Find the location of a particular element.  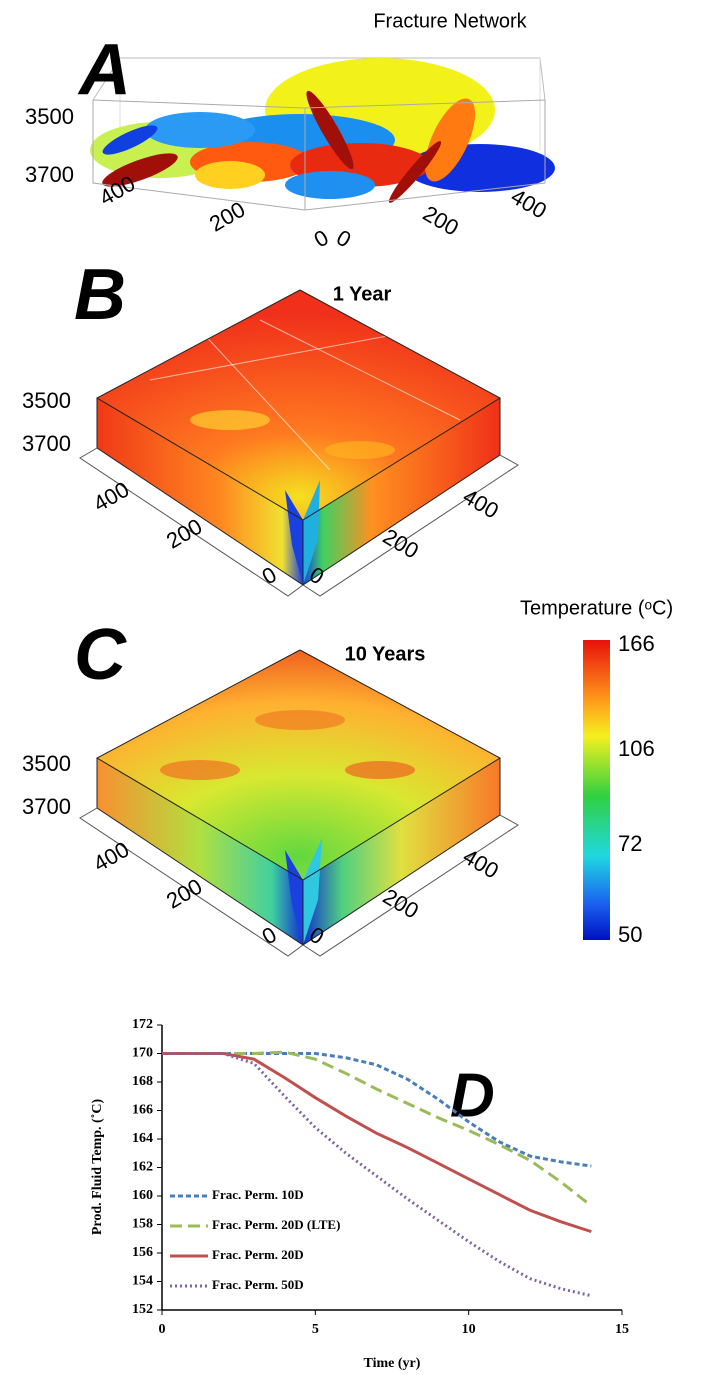

y-tick-label: 0 is located at coordinates (343, 239).